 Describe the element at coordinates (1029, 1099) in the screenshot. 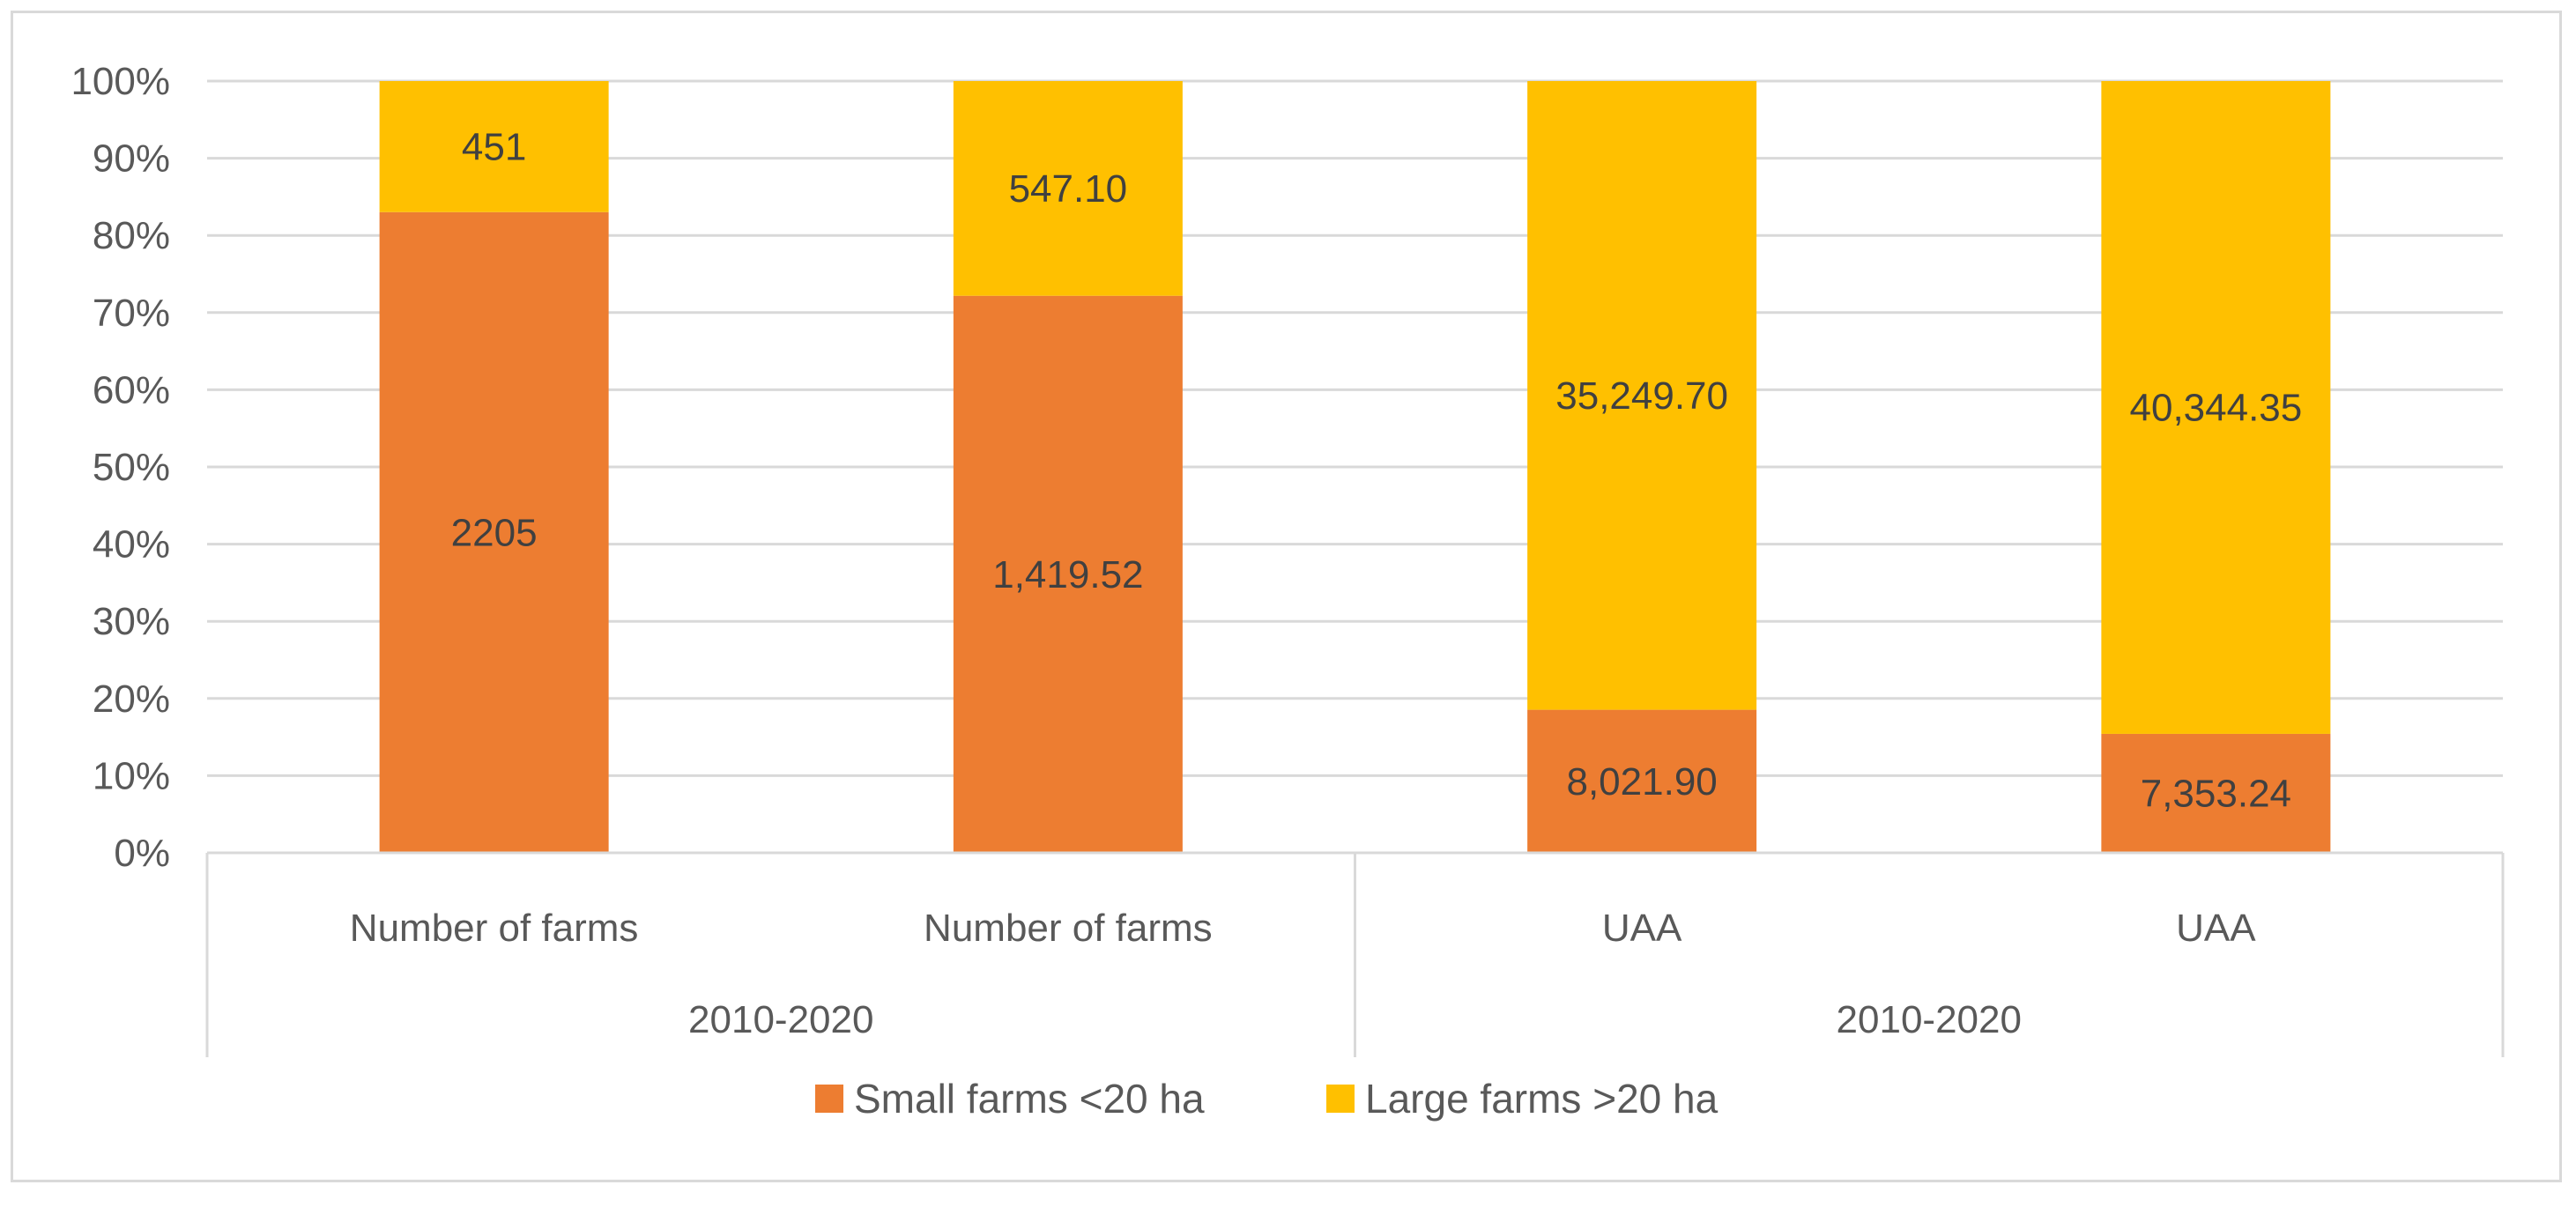

I see `legend-label: Small farms <20 ha` at that location.